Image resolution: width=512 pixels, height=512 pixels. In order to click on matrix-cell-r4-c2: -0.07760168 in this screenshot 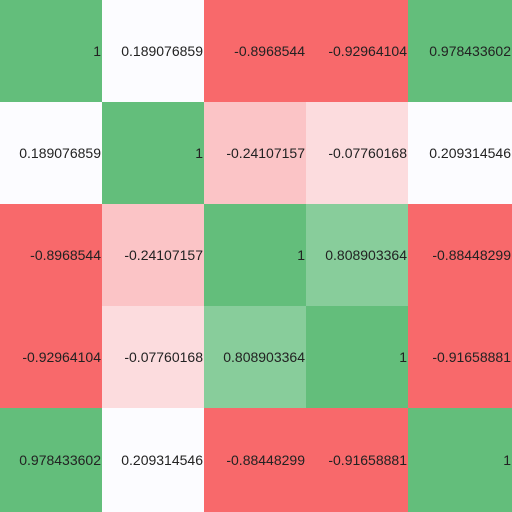, I will do `click(153, 357)`.